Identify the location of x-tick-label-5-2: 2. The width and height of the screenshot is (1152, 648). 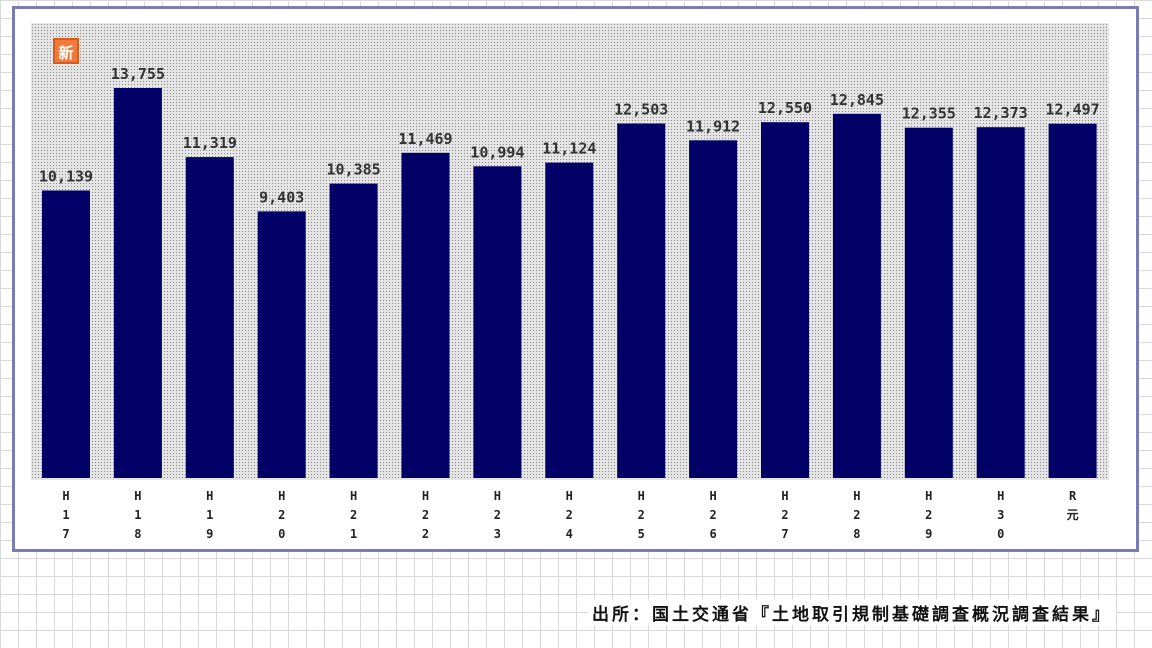
(425, 534).